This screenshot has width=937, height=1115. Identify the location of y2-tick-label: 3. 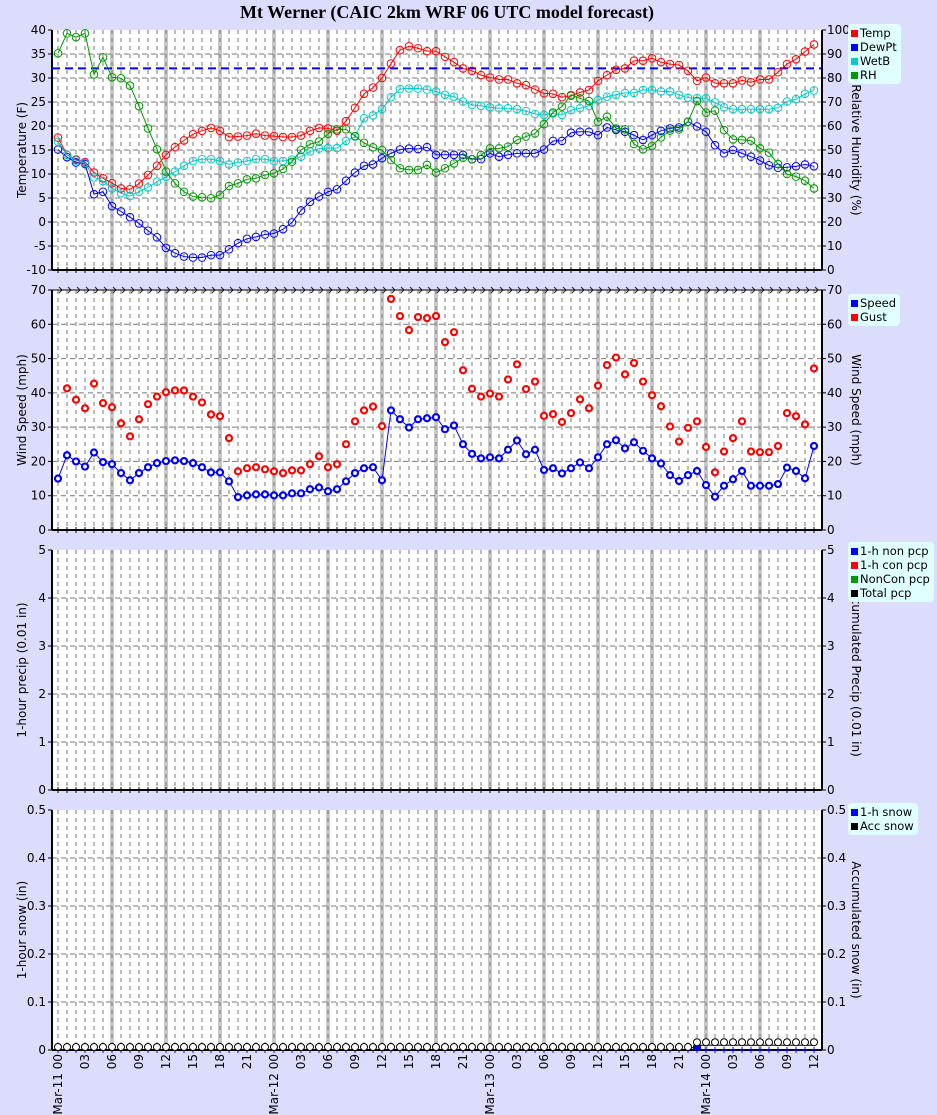
(831, 646).